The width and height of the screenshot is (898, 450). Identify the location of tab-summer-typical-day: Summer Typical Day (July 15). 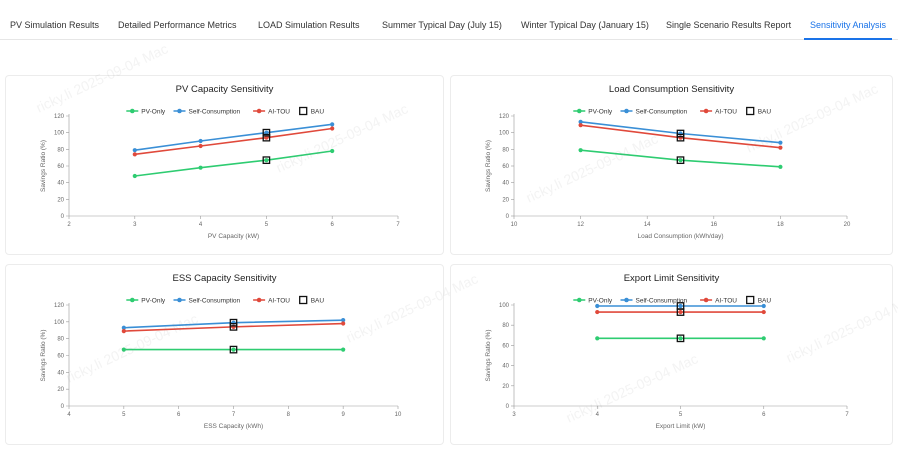
(442, 25).